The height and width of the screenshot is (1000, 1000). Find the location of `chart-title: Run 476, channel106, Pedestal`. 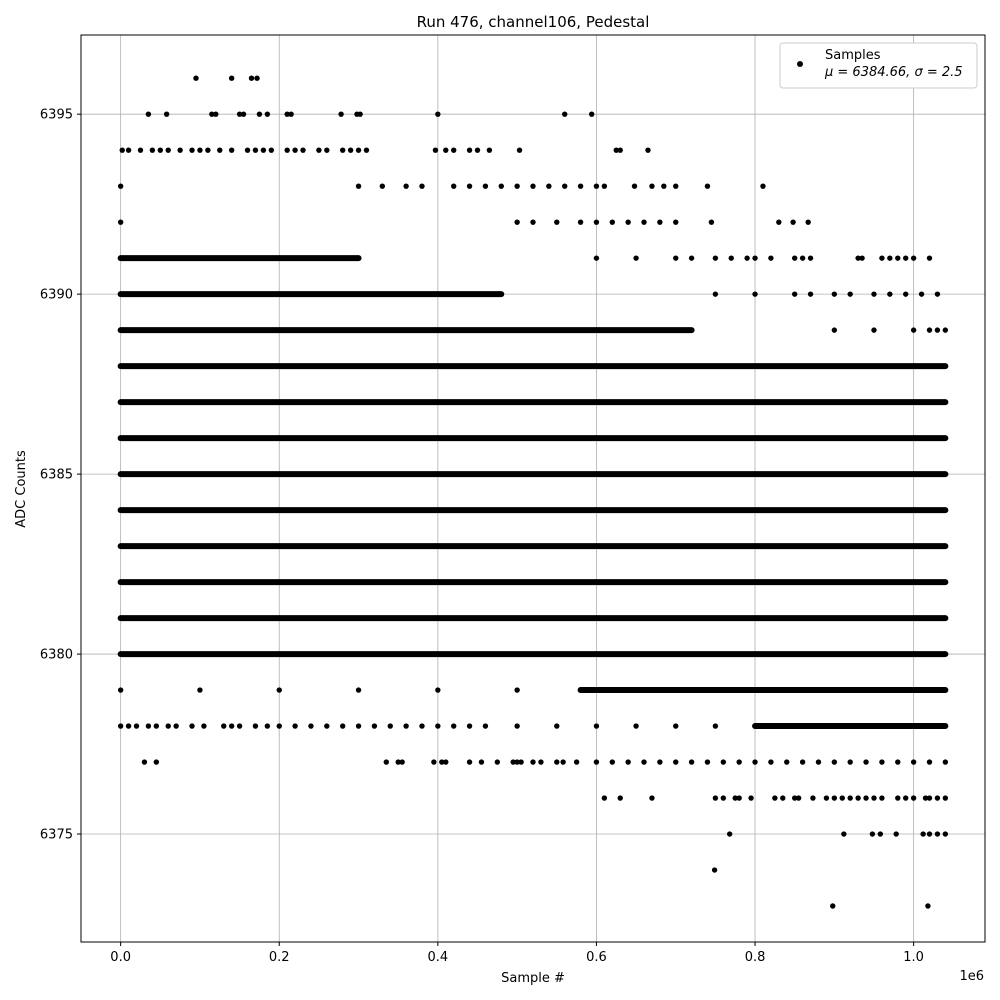

chart-title: Run 476, channel106, Pedestal is located at coordinates (533, 22).